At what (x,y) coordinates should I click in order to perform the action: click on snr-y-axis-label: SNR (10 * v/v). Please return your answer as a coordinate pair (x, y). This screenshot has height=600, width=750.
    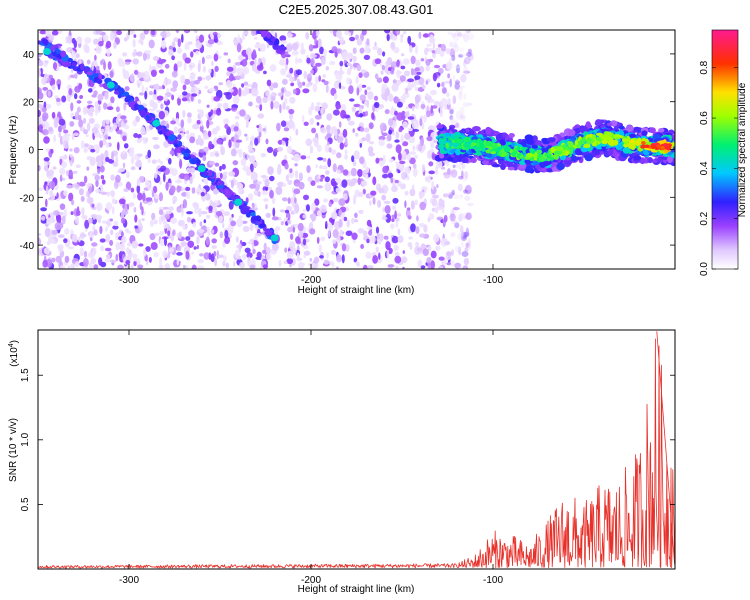
    Looking at the image, I should click on (13, 450).